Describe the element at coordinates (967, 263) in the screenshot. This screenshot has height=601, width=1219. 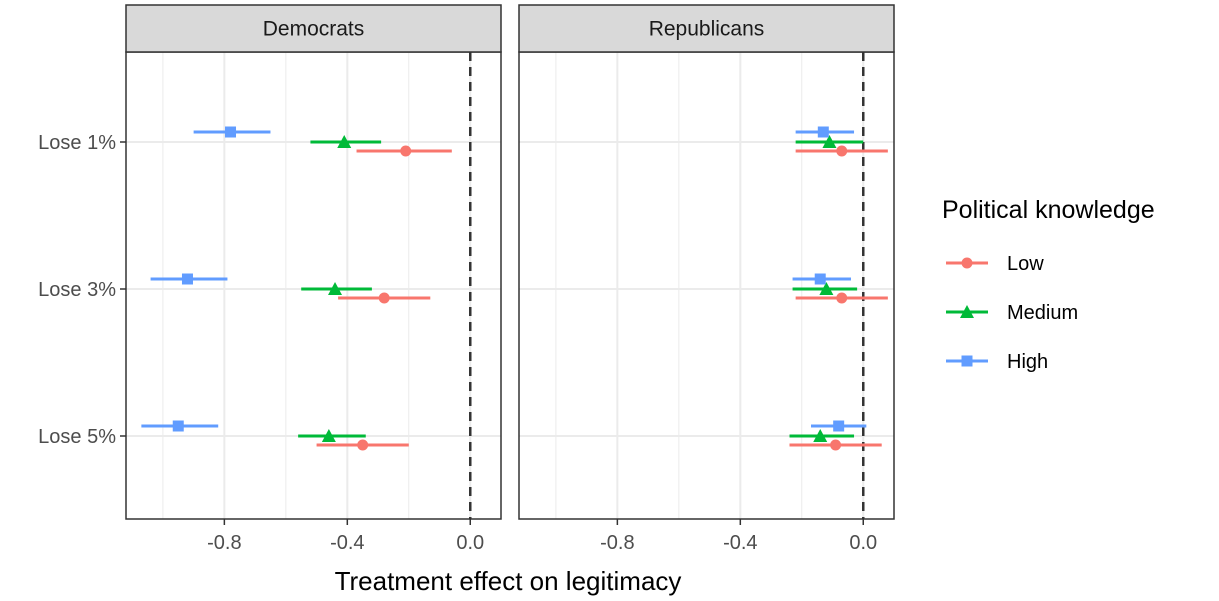
I see `legend-key-marker-low` at that location.